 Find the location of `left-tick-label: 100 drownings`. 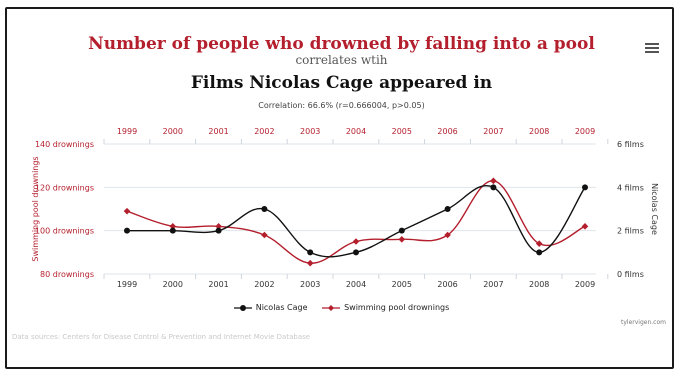

left-tick-label: 100 drownings is located at coordinates (64, 231).